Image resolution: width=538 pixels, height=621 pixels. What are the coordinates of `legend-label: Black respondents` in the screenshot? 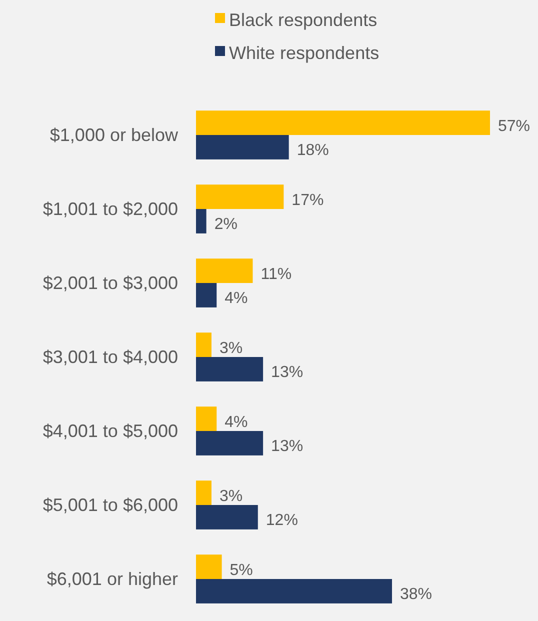 It's located at (303, 20).